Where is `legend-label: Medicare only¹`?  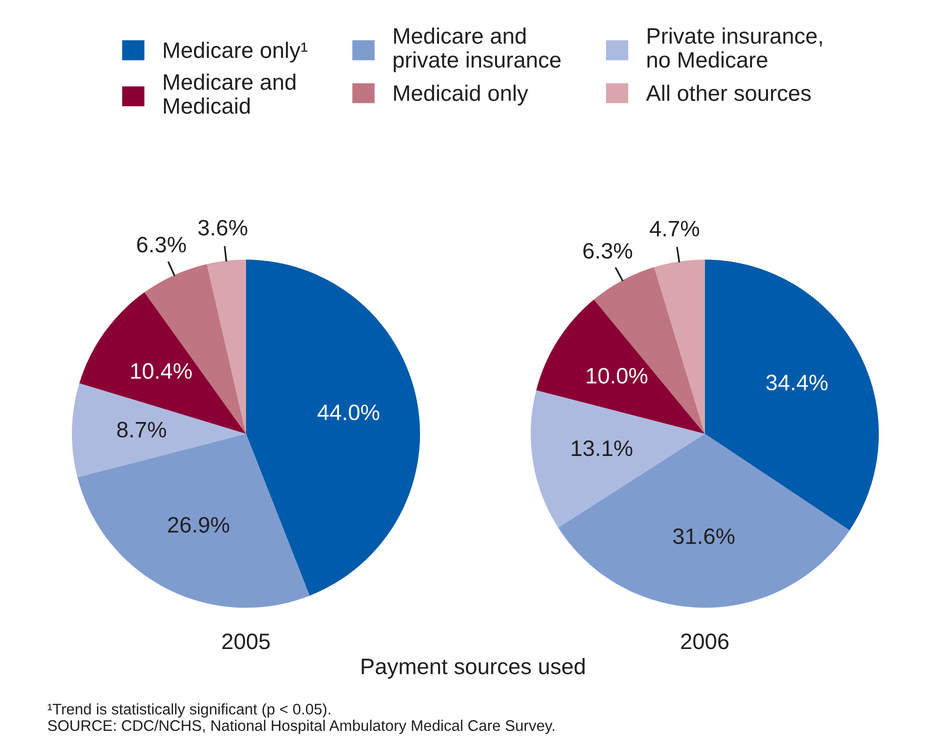
legend-label: Medicare only¹ is located at coordinates (236, 52).